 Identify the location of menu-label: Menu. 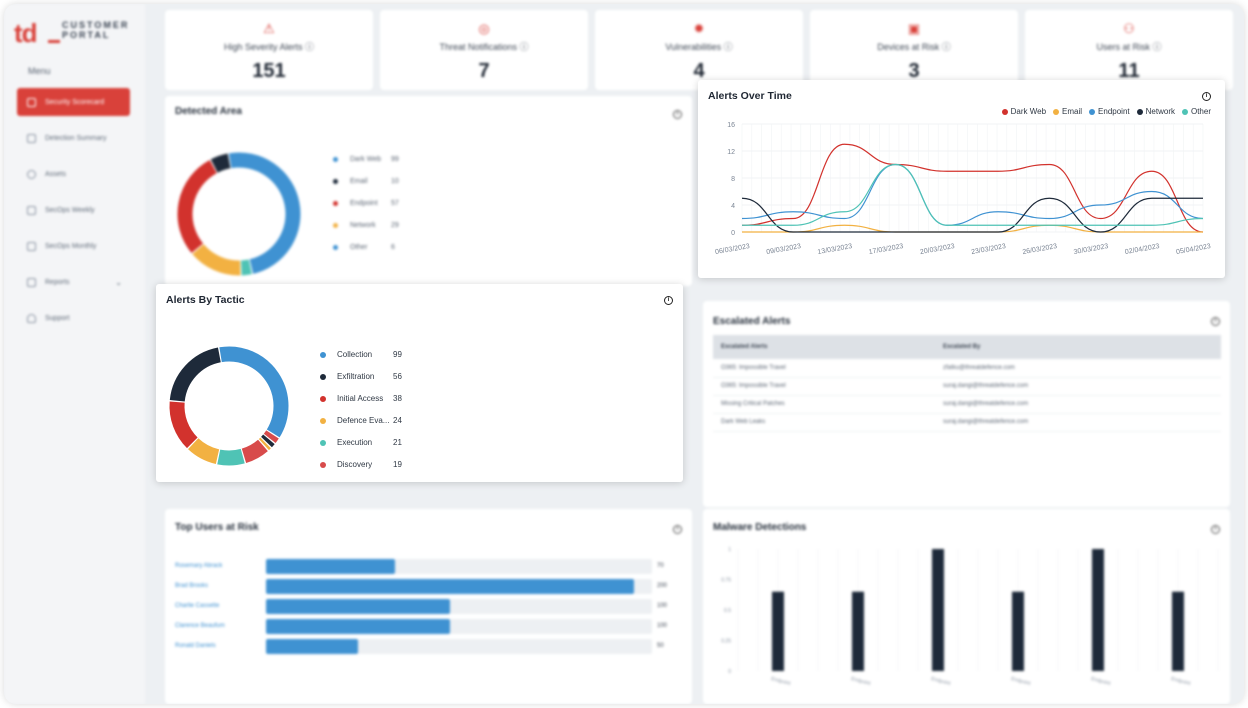
(39, 71).